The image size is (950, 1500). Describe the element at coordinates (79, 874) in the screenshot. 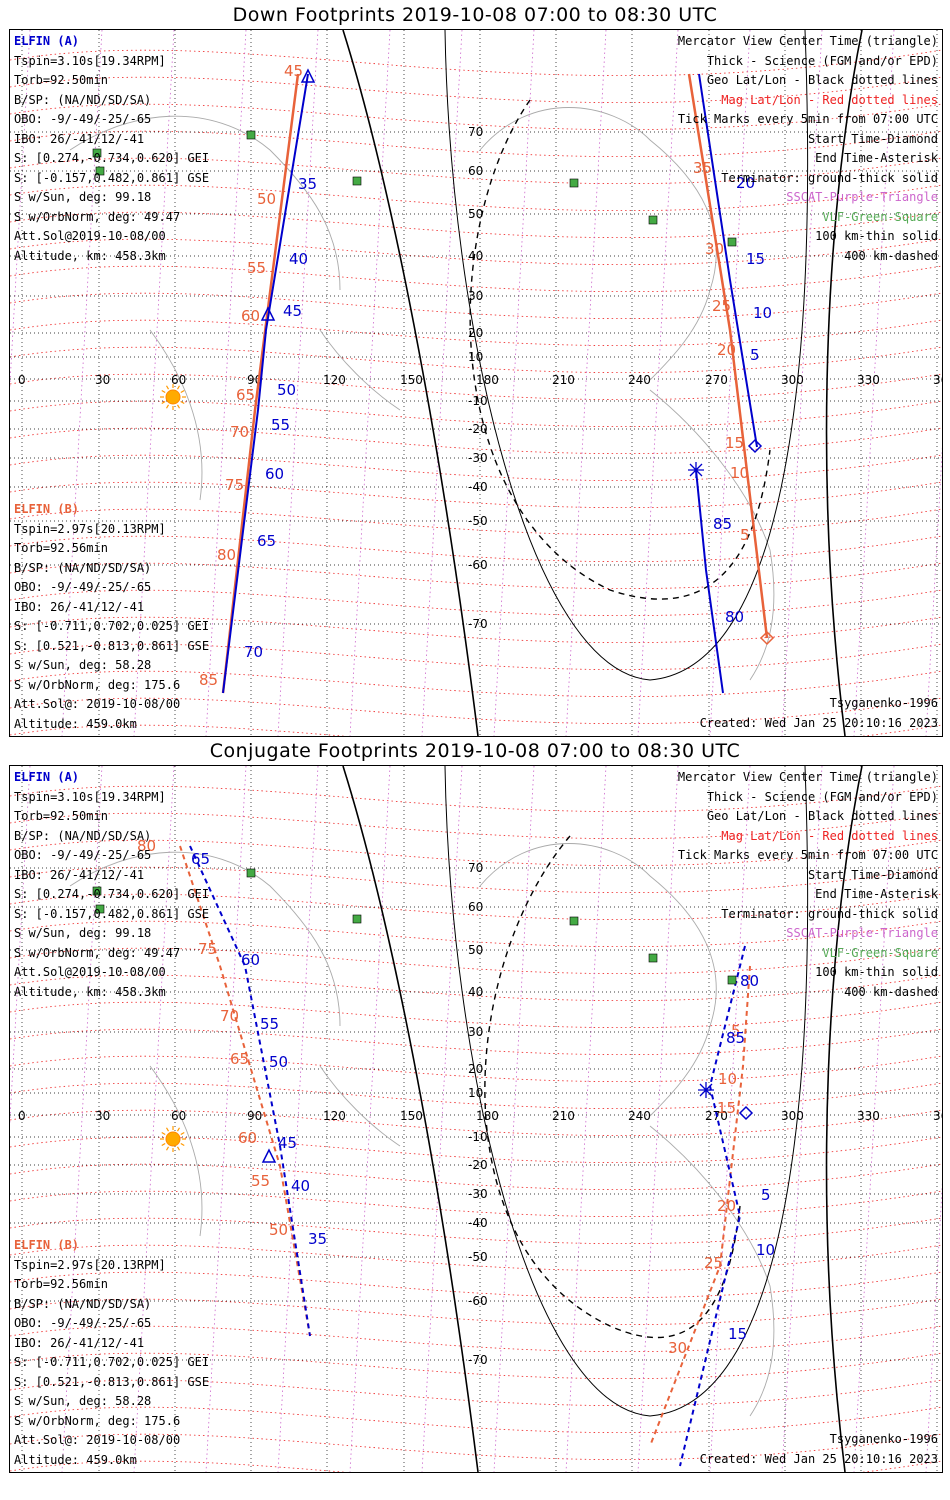

I see `elfin-a-line: IBO: 26/-41/12/-41` at that location.